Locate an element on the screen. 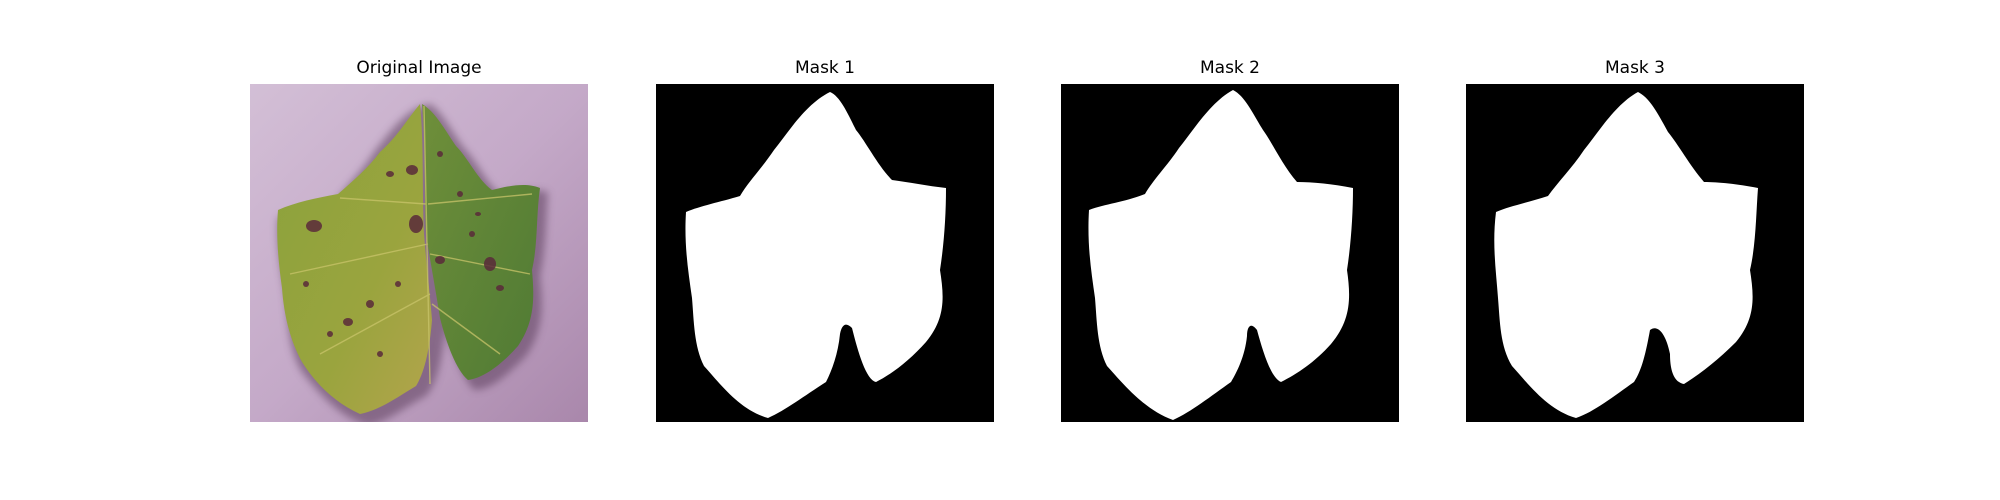 This screenshot has height=500, width=2000. panel-mask-2: Mask 2 is located at coordinates (1230, 239).